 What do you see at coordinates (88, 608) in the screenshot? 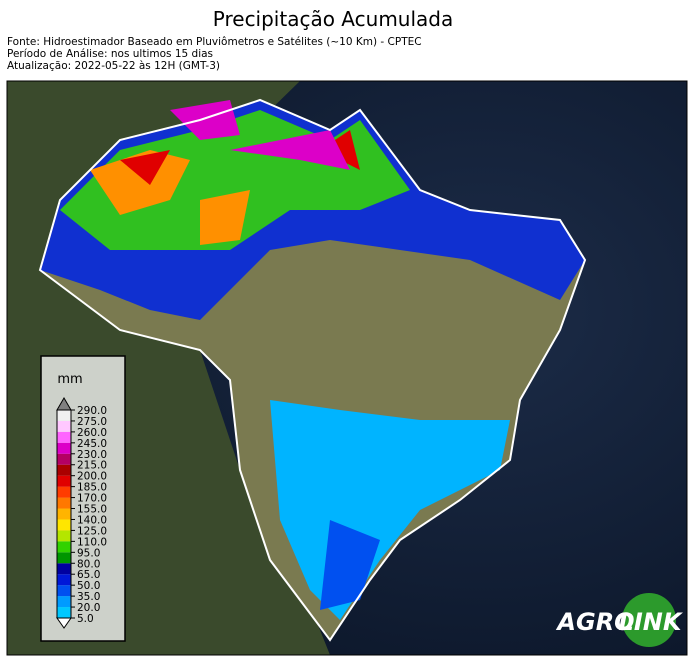
I see `colorbar-tick-label: 20.0` at bounding box center [88, 608].